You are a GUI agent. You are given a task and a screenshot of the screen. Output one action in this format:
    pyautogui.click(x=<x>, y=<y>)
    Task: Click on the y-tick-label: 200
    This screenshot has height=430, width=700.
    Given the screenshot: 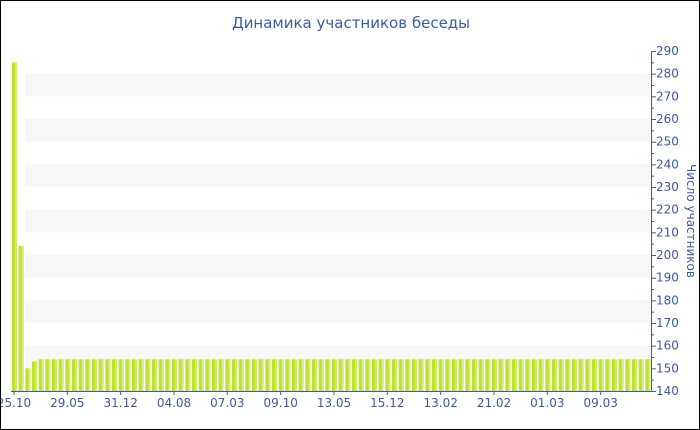 What is the action you would take?
    pyautogui.click(x=667, y=255)
    